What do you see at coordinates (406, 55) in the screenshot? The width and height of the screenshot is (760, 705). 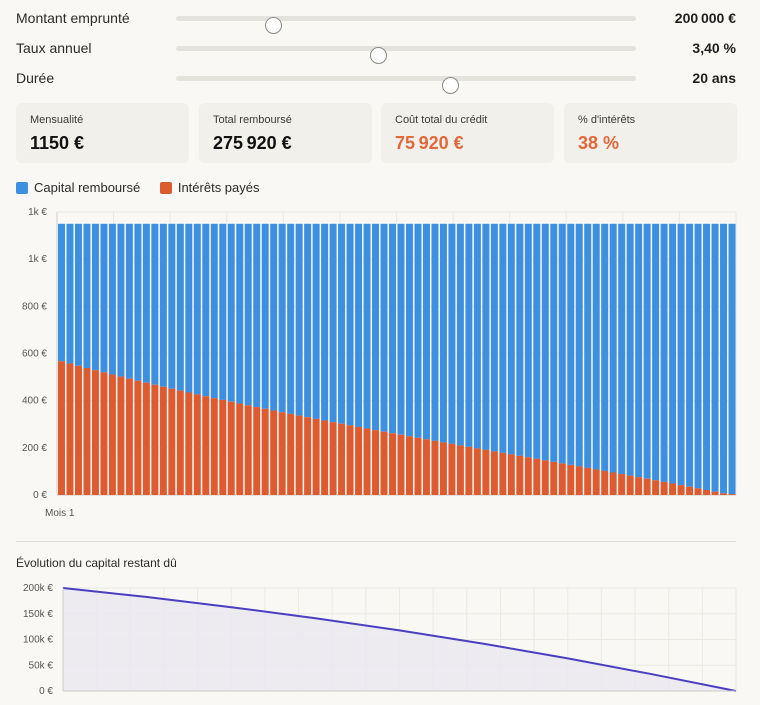 I see `rate-slider-track` at bounding box center [406, 55].